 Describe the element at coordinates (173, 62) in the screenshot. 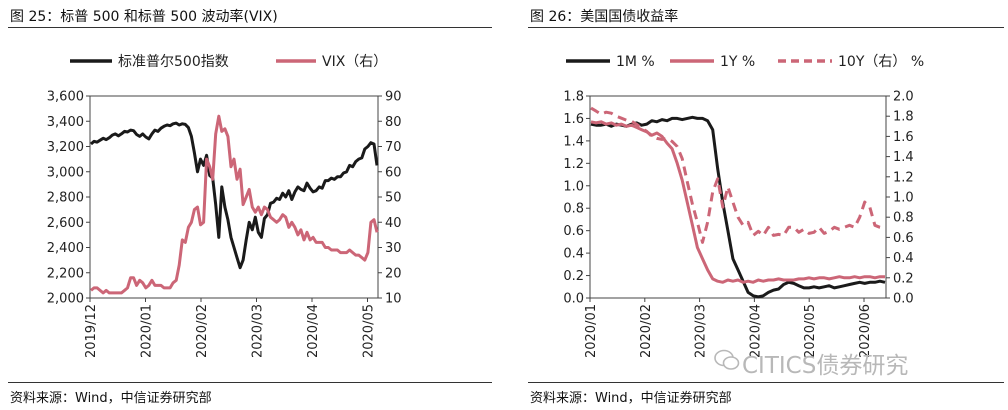

I see `legend-label: 标准普尔500指数` at that location.